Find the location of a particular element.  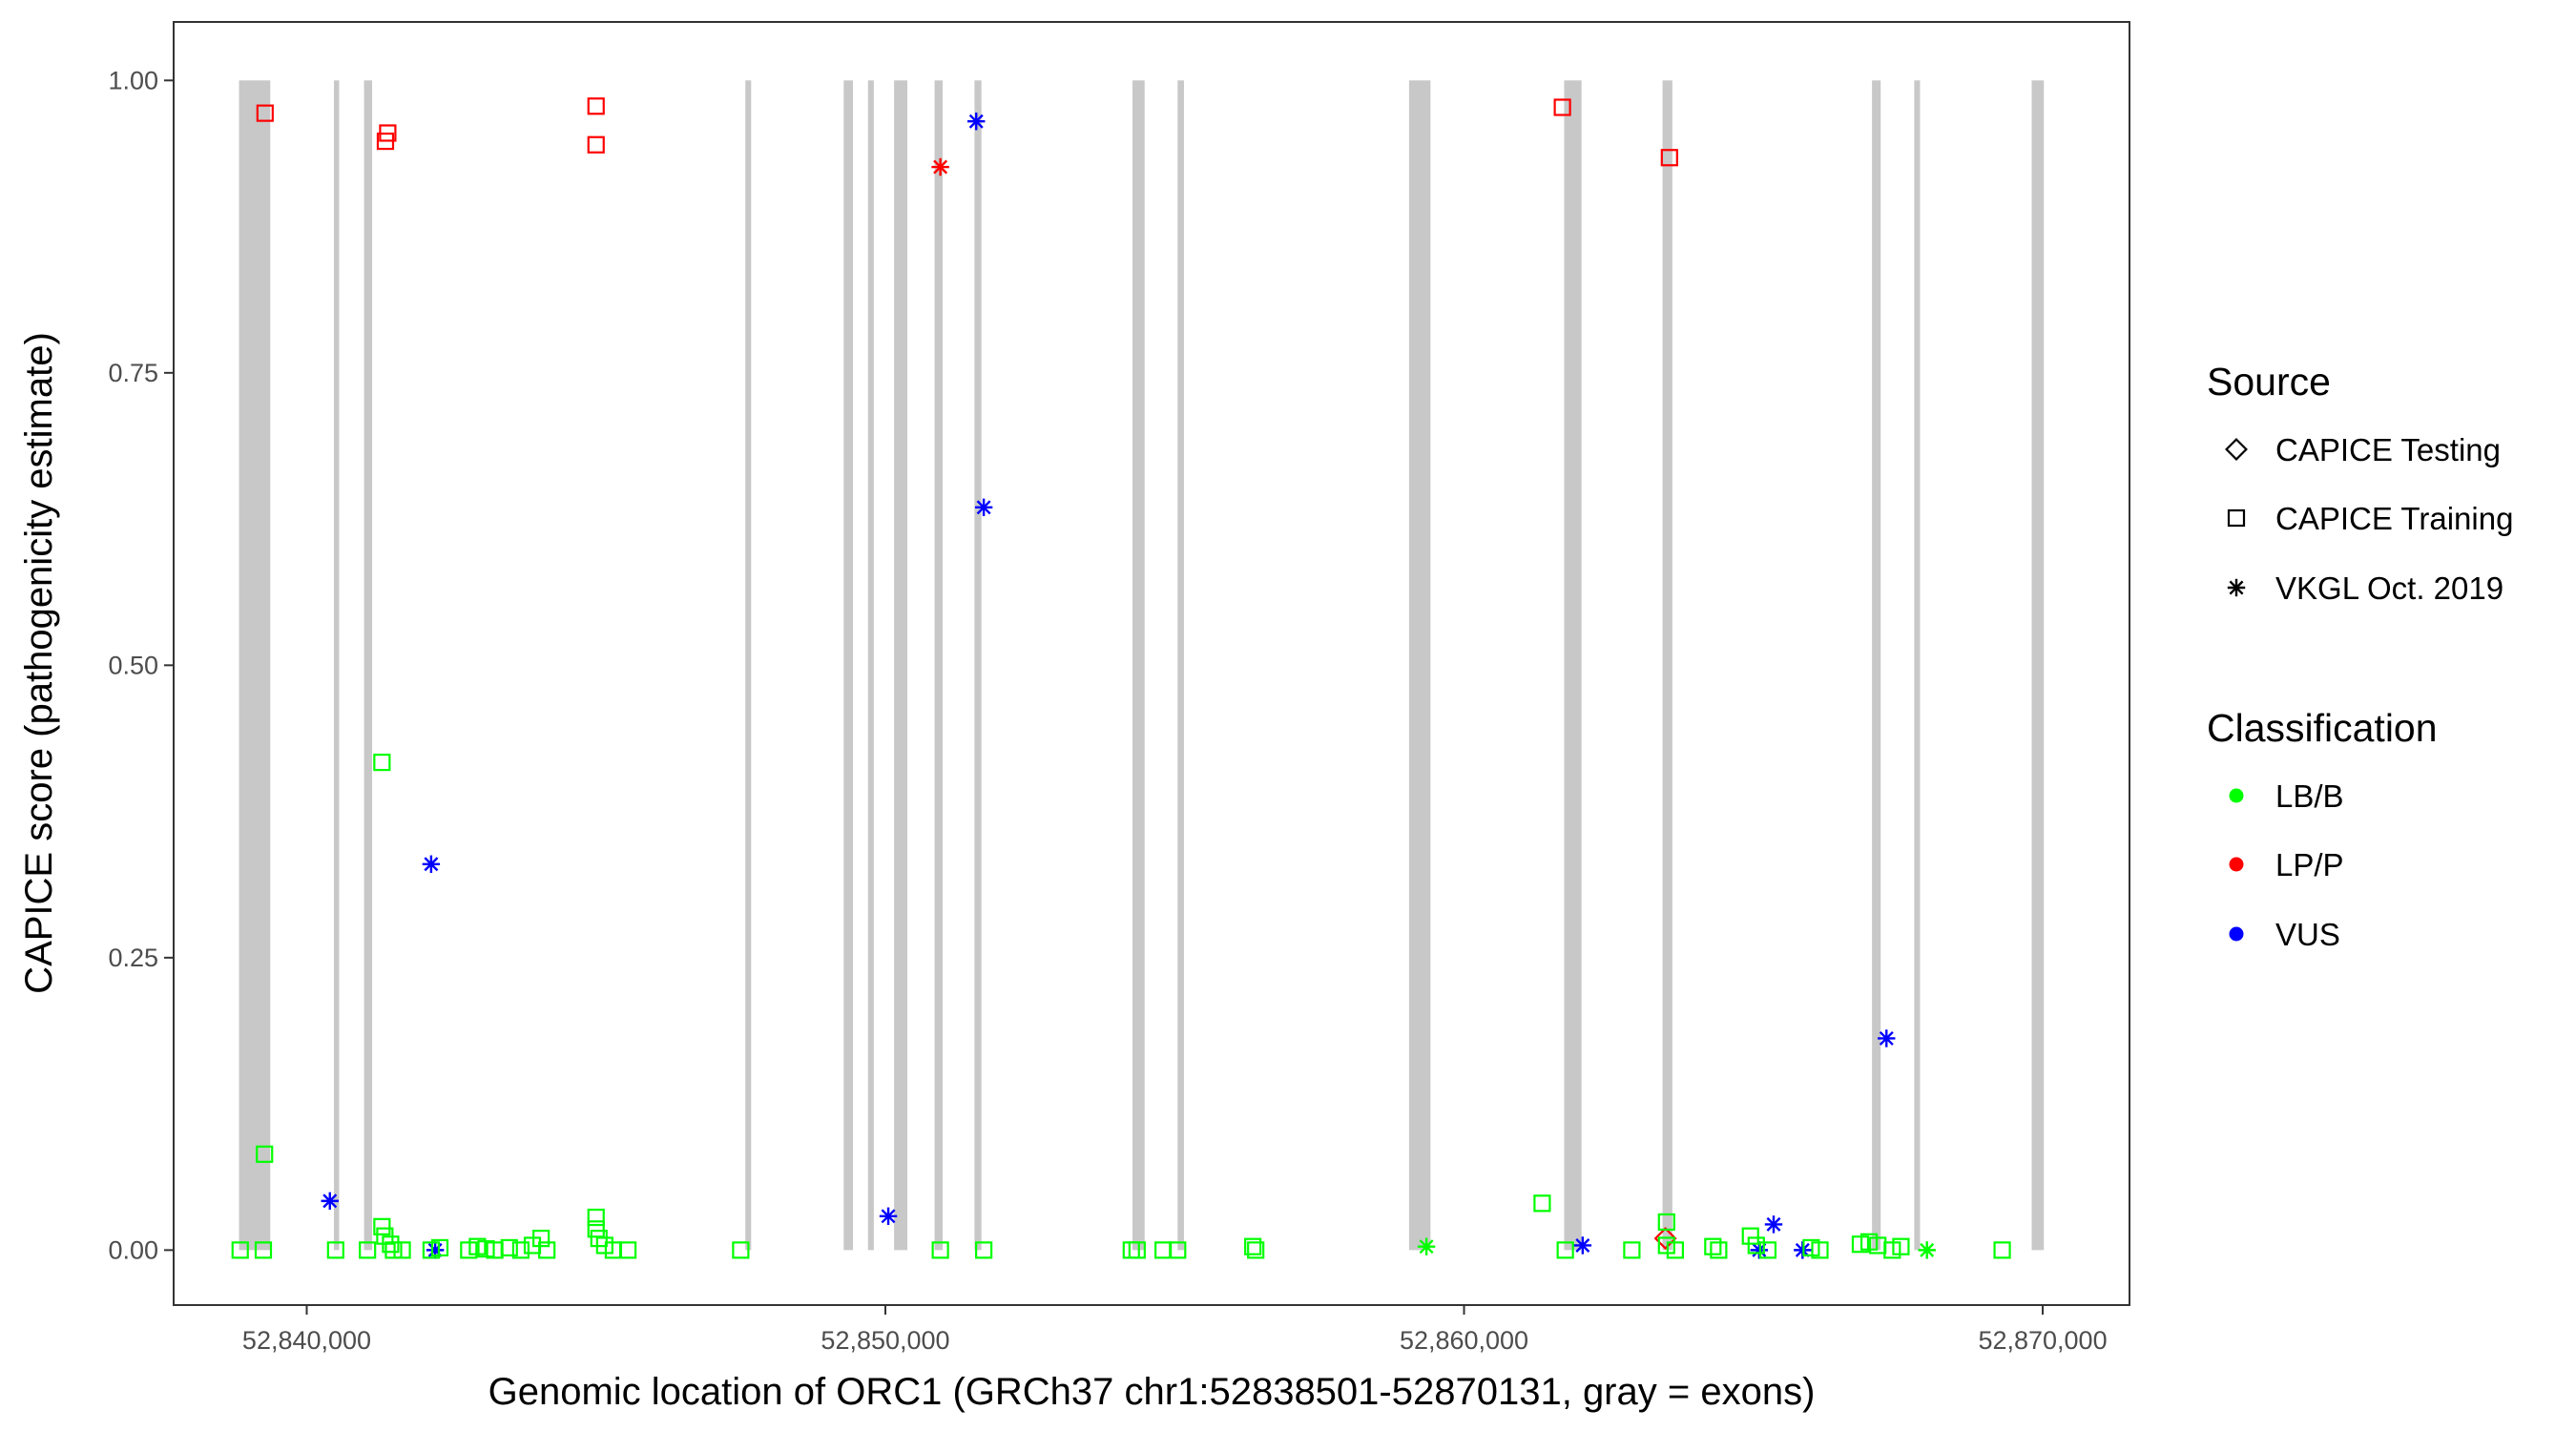

x-tick-label: 52,860,000 is located at coordinates (1464, 1340).